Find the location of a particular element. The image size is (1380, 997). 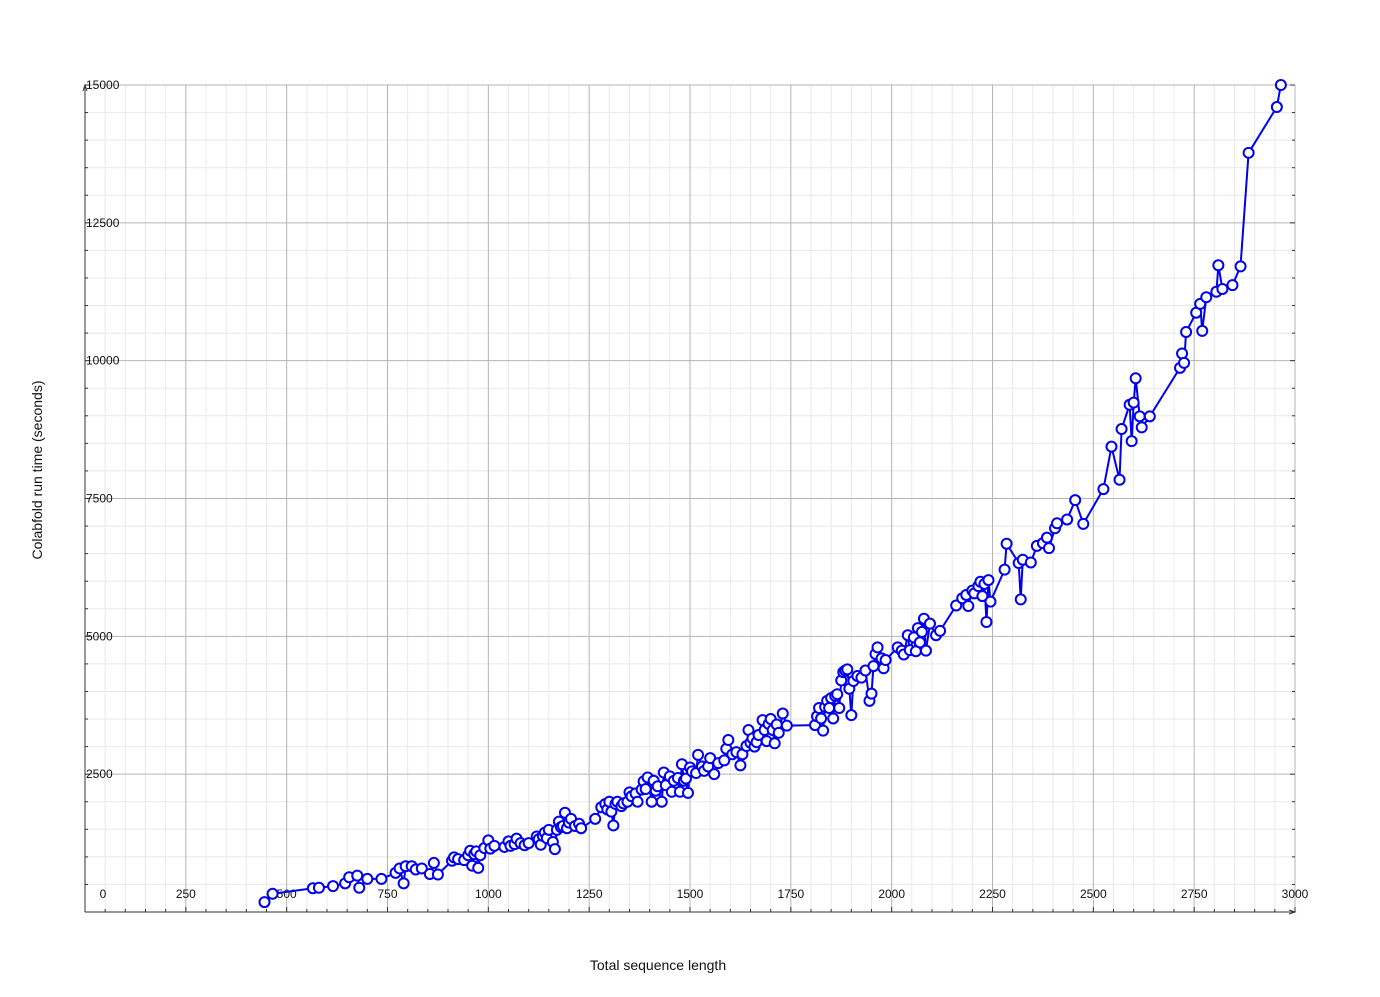

x-tick-label: 2500 is located at coordinates (1093, 894).